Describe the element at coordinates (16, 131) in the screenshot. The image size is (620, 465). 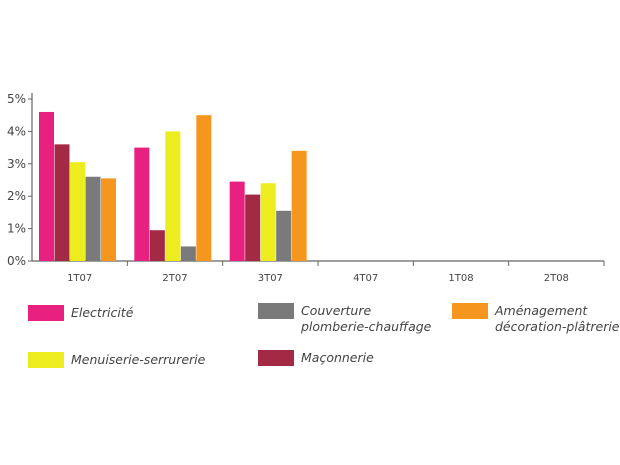
I see `y-tick-label: 4%` at that location.